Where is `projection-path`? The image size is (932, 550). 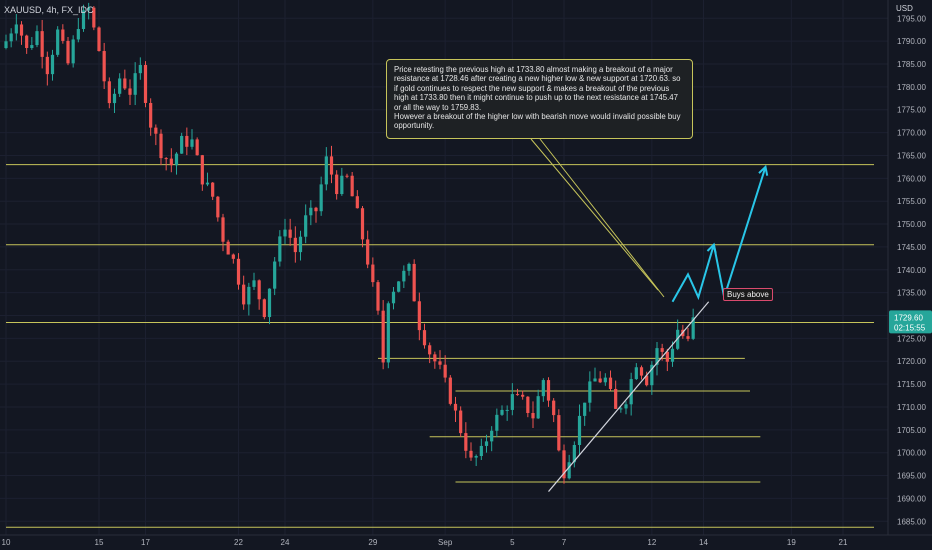
projection-path is located at coordinates (719, 234).